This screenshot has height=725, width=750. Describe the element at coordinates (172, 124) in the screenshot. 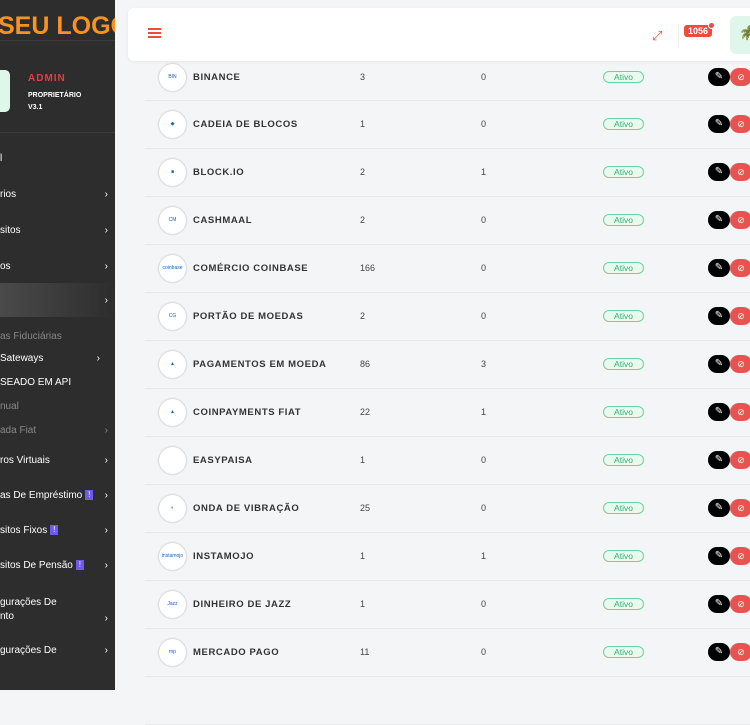

I see `gateway-logo: ◆` at that location.